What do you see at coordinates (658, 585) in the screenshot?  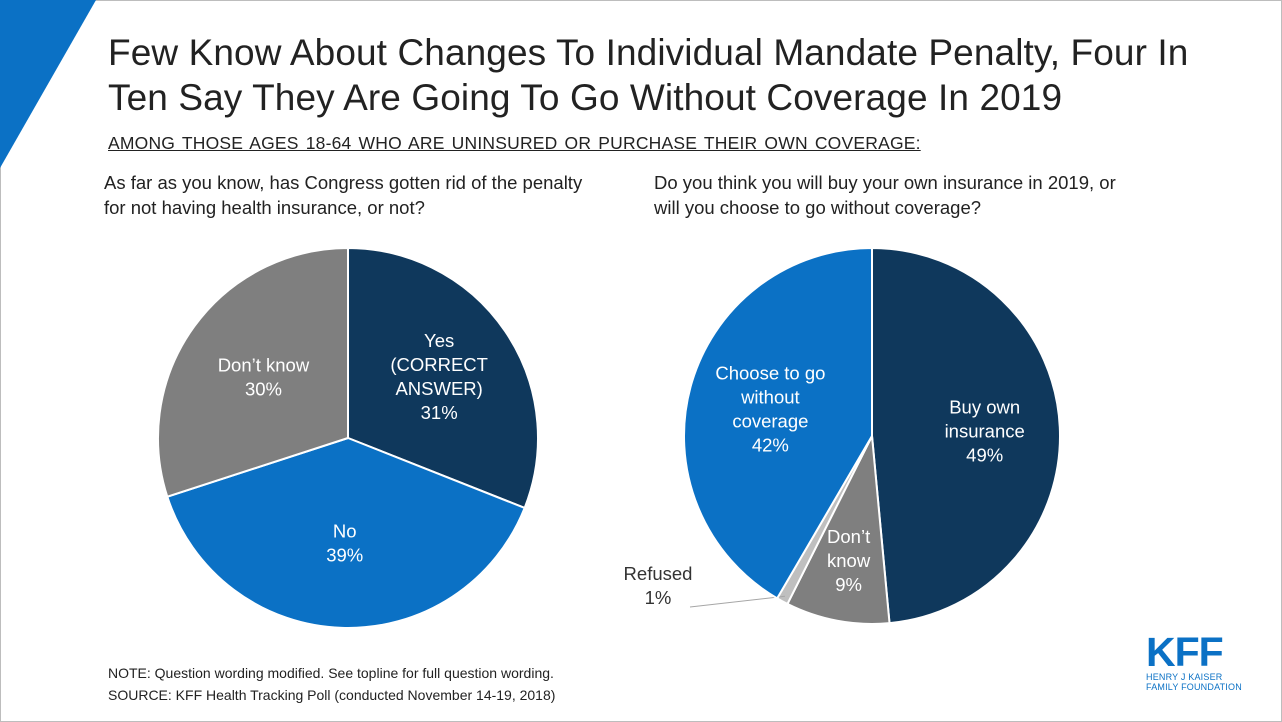 I see `pie-label-2-3: Refused 1%` at bounding box center [658, 585].